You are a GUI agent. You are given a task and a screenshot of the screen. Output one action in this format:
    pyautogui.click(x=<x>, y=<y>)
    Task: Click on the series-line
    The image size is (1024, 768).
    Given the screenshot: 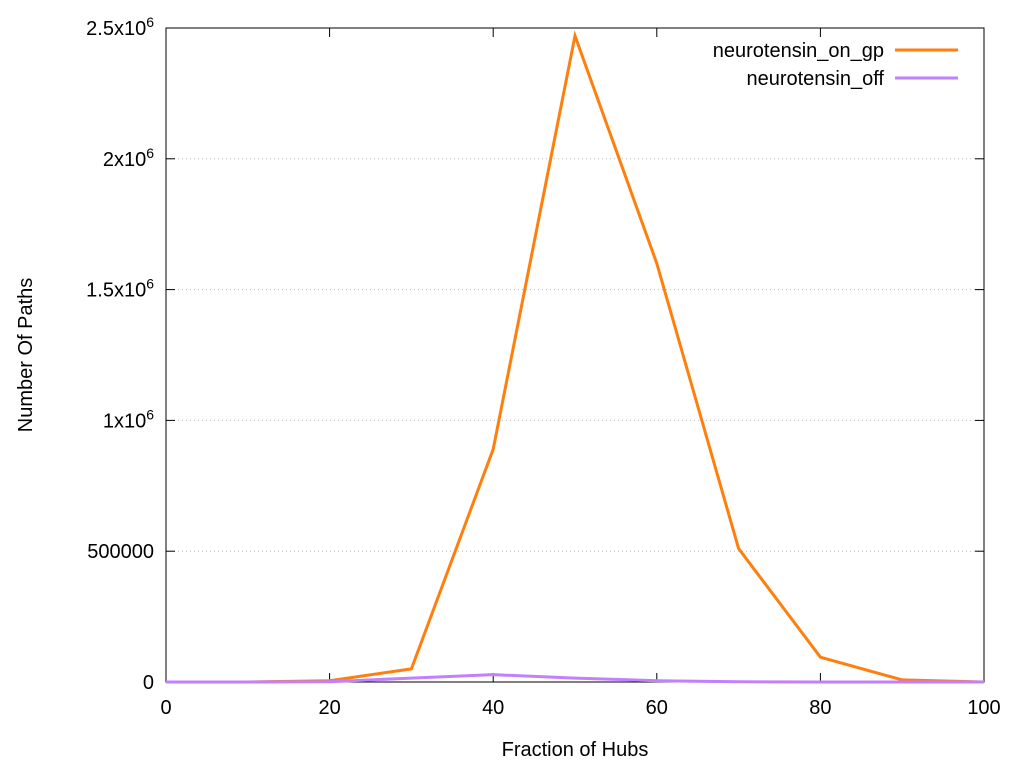 What is the action you would take?
    pyautogui.click(x=575, y=678)
    